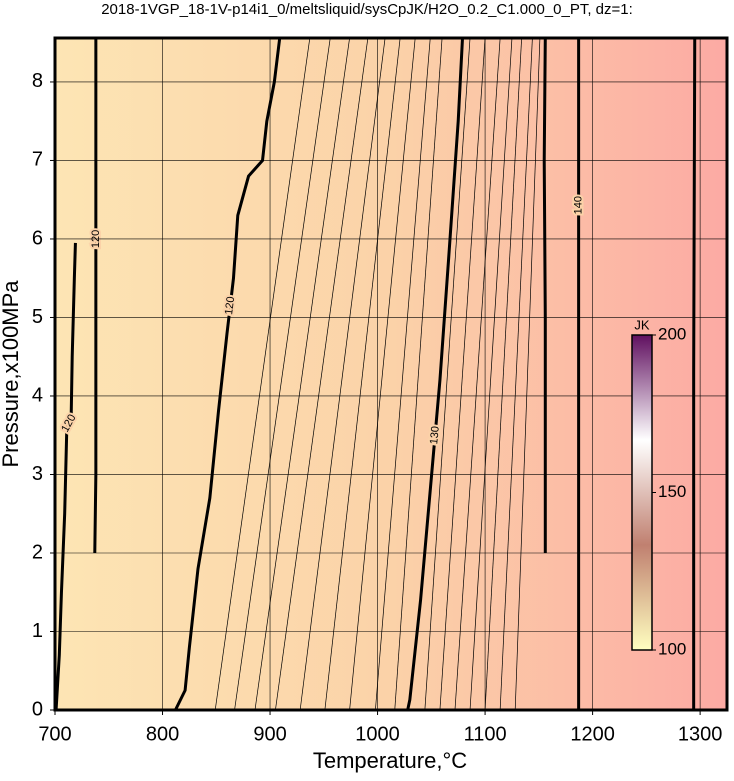 The width and height of the screenshot is (734, 781). What do you see at coordinates (37, 631) in the screenshot?
I see `y-tick-label: 1` at bounding box center [37, 631].